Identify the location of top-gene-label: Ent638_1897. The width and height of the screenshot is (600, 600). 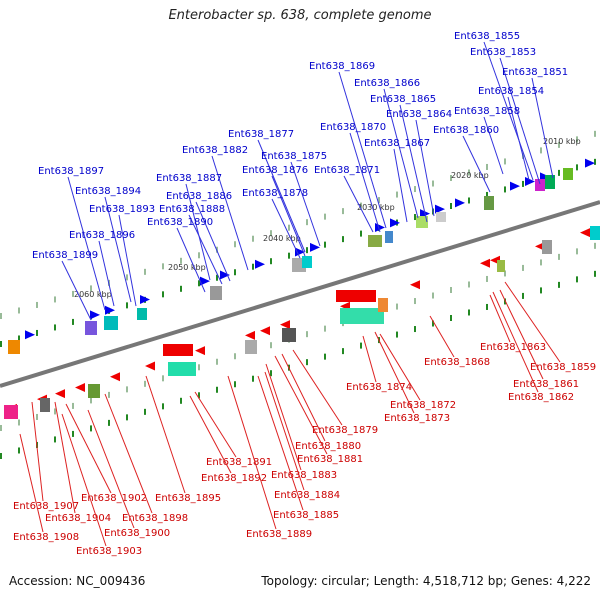
(71, 171).